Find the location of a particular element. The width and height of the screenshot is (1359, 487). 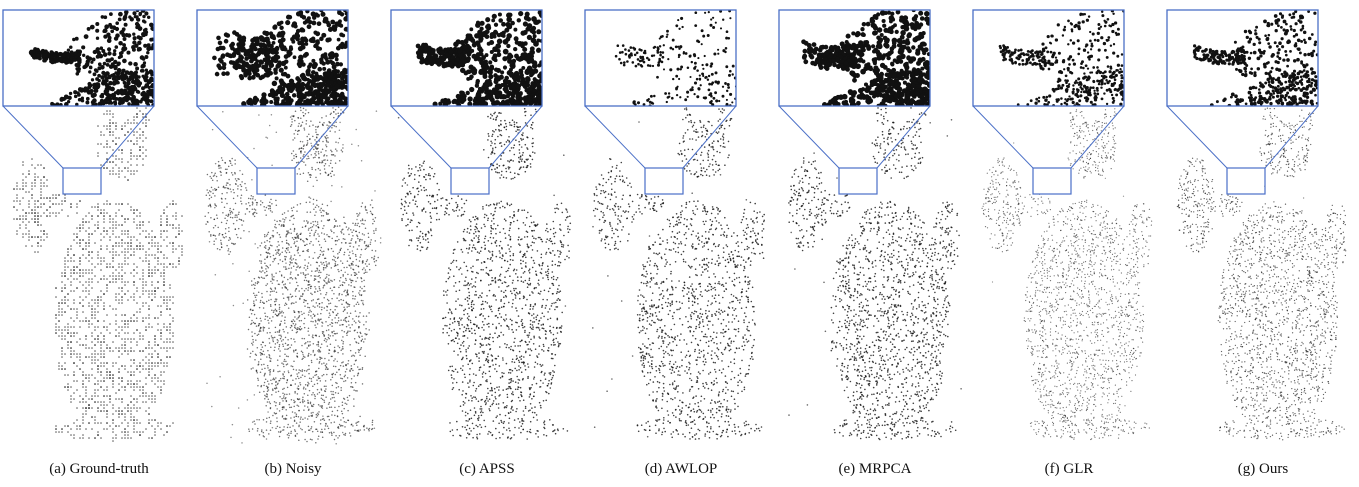

panel-awlop: (d) AWLOP is located at coordinates (681, 243).